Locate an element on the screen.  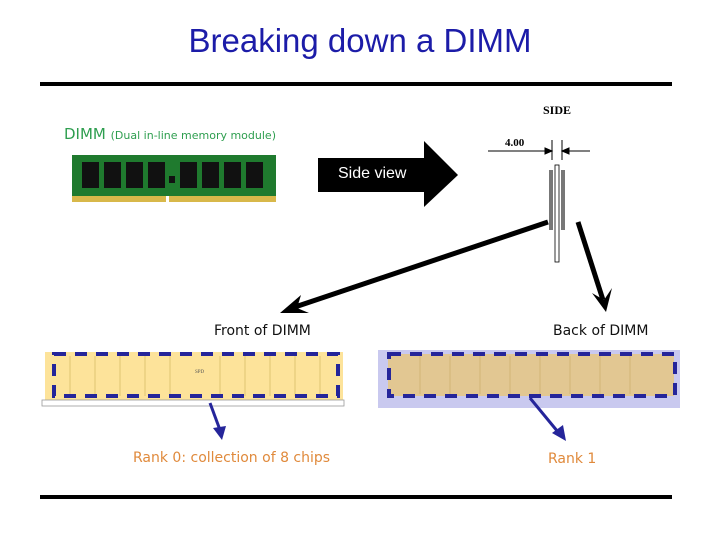
bottom-rule is located at coordinates (356, 497).